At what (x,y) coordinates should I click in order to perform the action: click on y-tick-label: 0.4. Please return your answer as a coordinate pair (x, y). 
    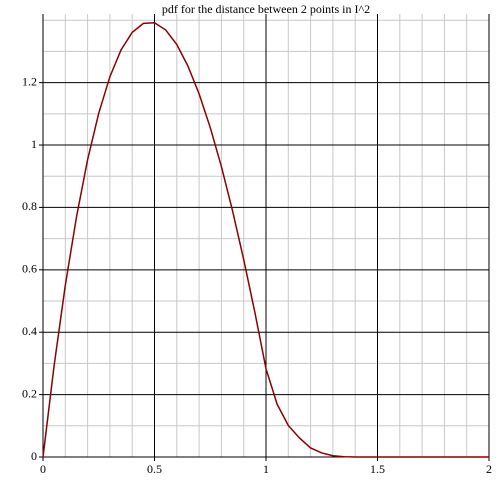
    Looking at the image, I should click on (29, 331).